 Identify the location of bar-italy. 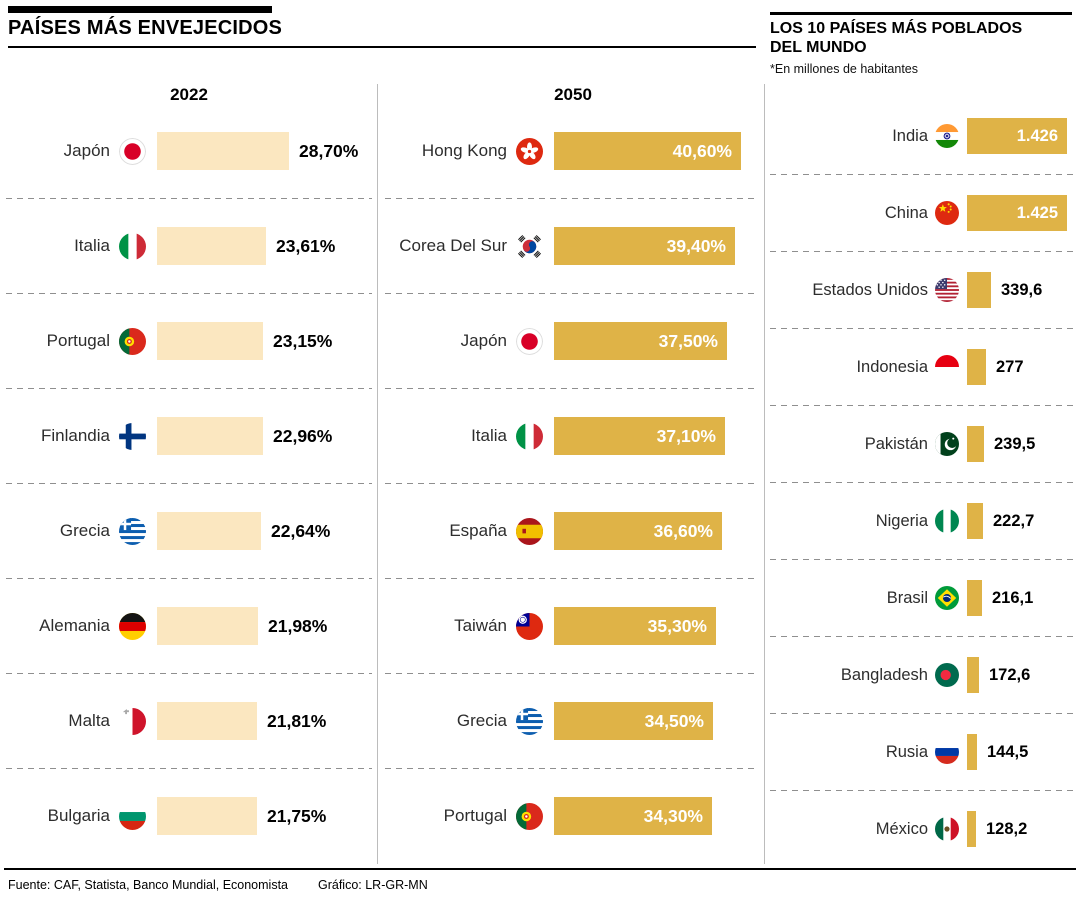
(211, 246).